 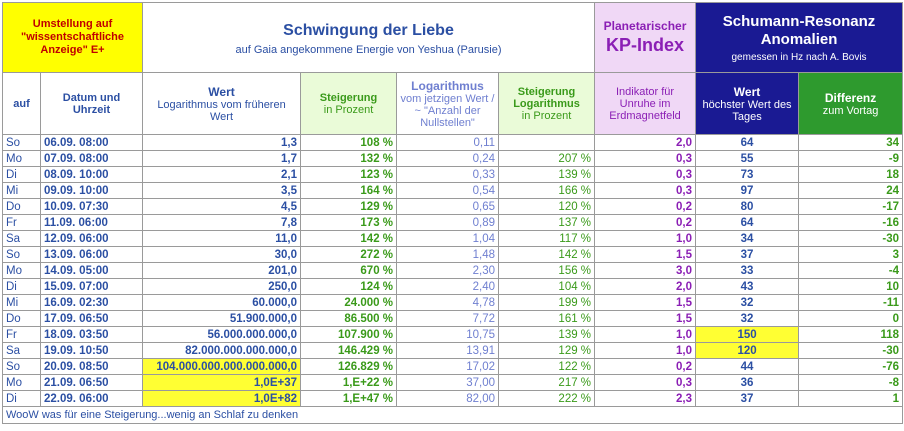 What do you see at coordinates (645, 286) in the screenshot?
I see `kp-cell: 2,0` at bounding box center [645, 286].